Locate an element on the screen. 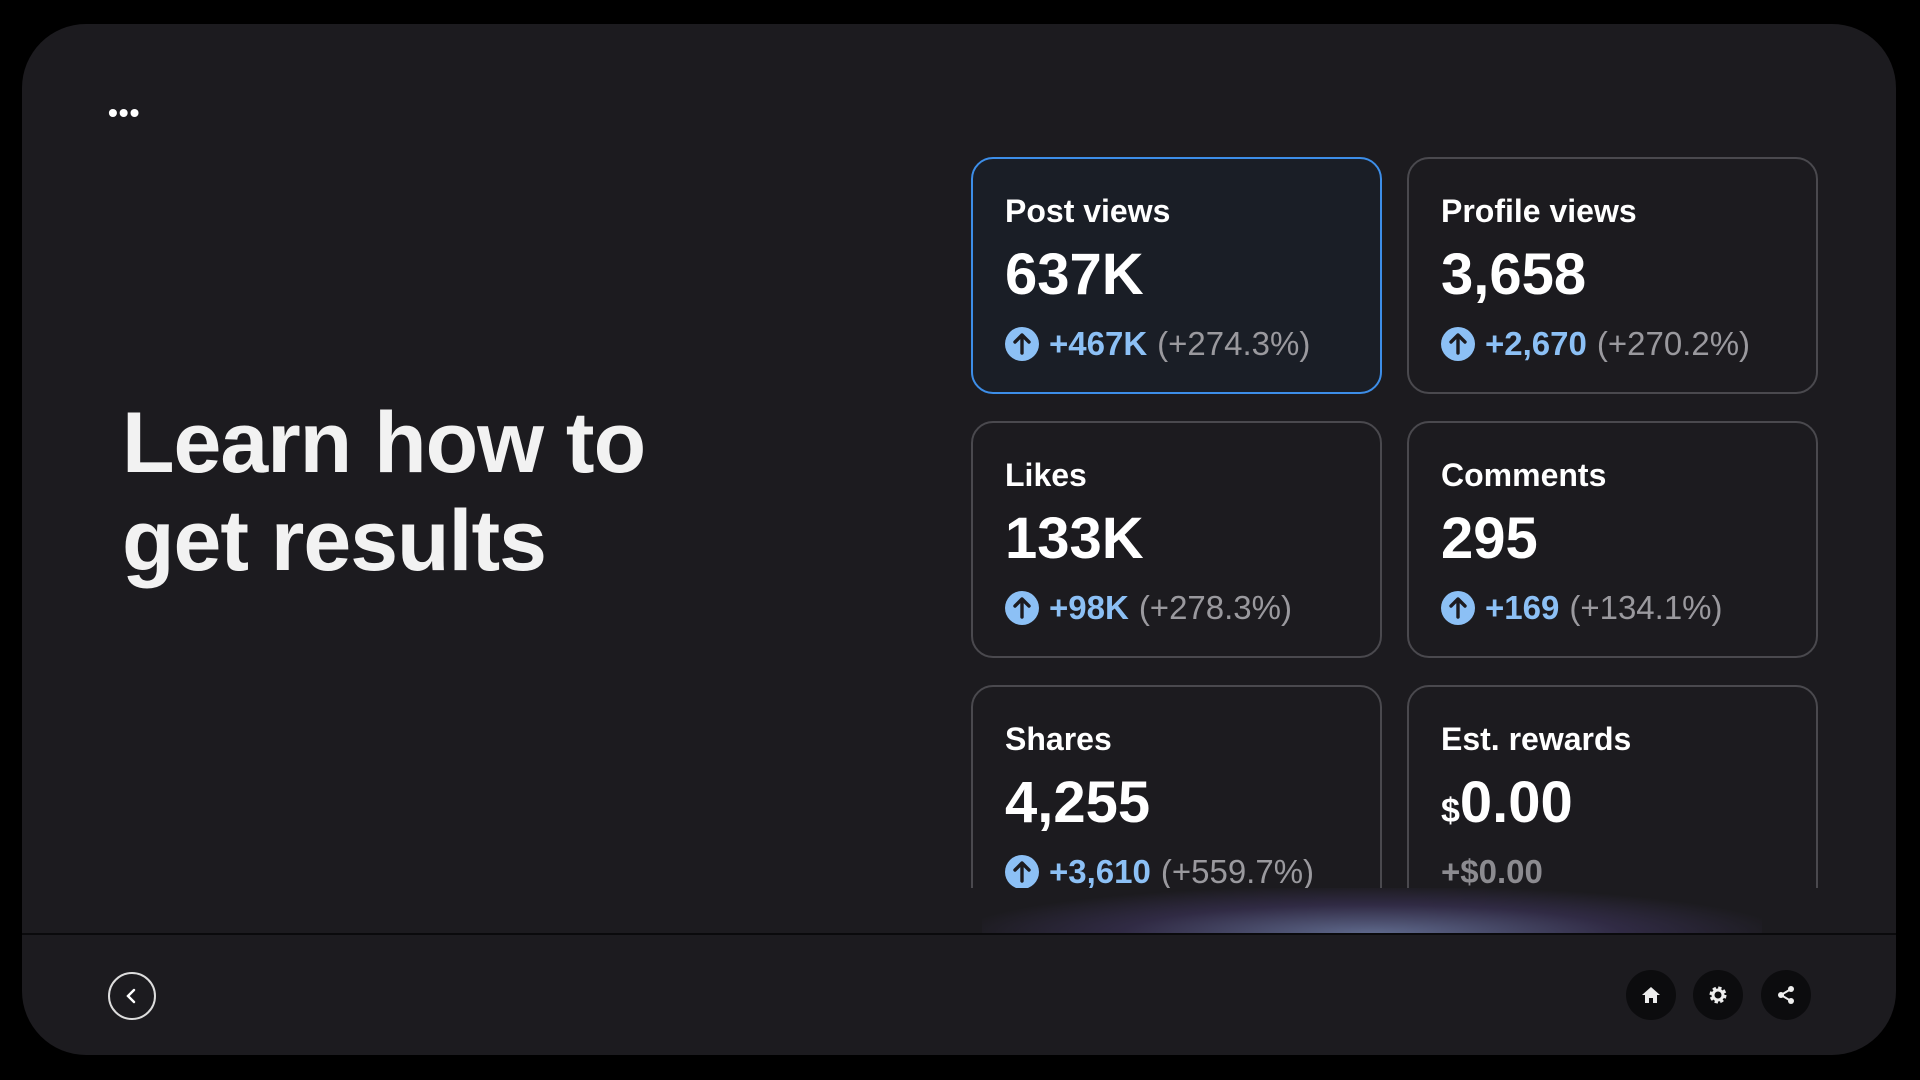  percent: (+278.3%) is located at coordinates (1215, 607).